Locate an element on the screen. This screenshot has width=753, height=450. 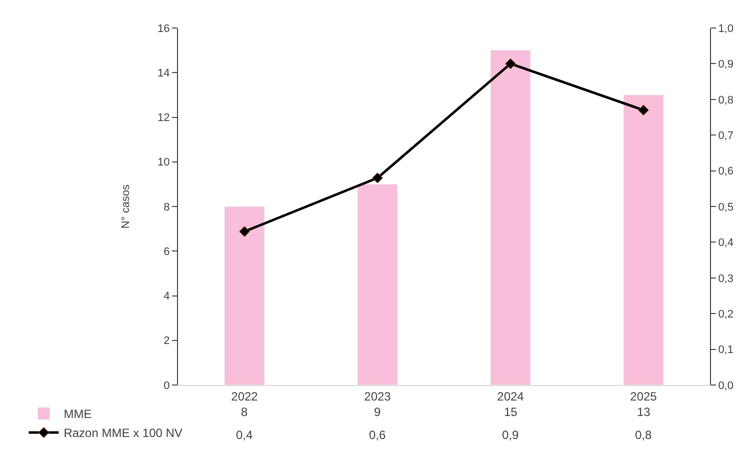
data-label: 0,8 is located at coordinates (643, 435).